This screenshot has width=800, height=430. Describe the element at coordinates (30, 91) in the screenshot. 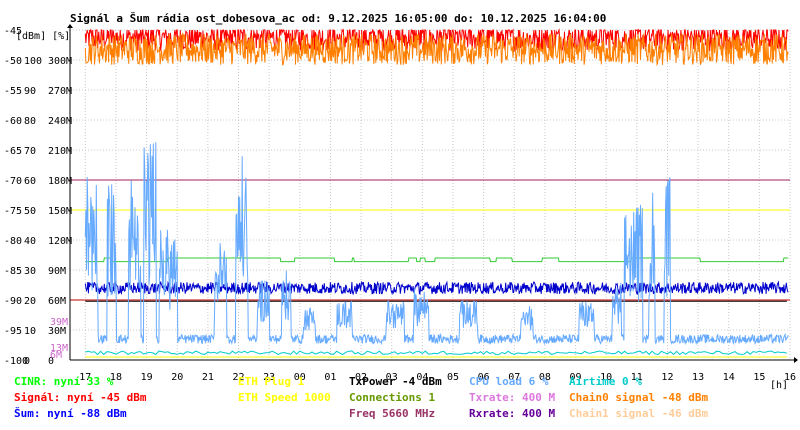

I see `y-tick-label-pct: 90` at that location.